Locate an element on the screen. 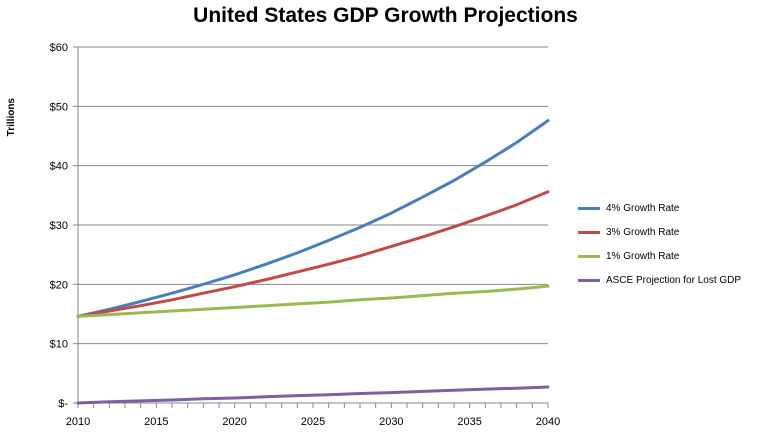 This screenshot has height=442, width=771. x-tick-label: 2015 is located at coordinates (156, 422).